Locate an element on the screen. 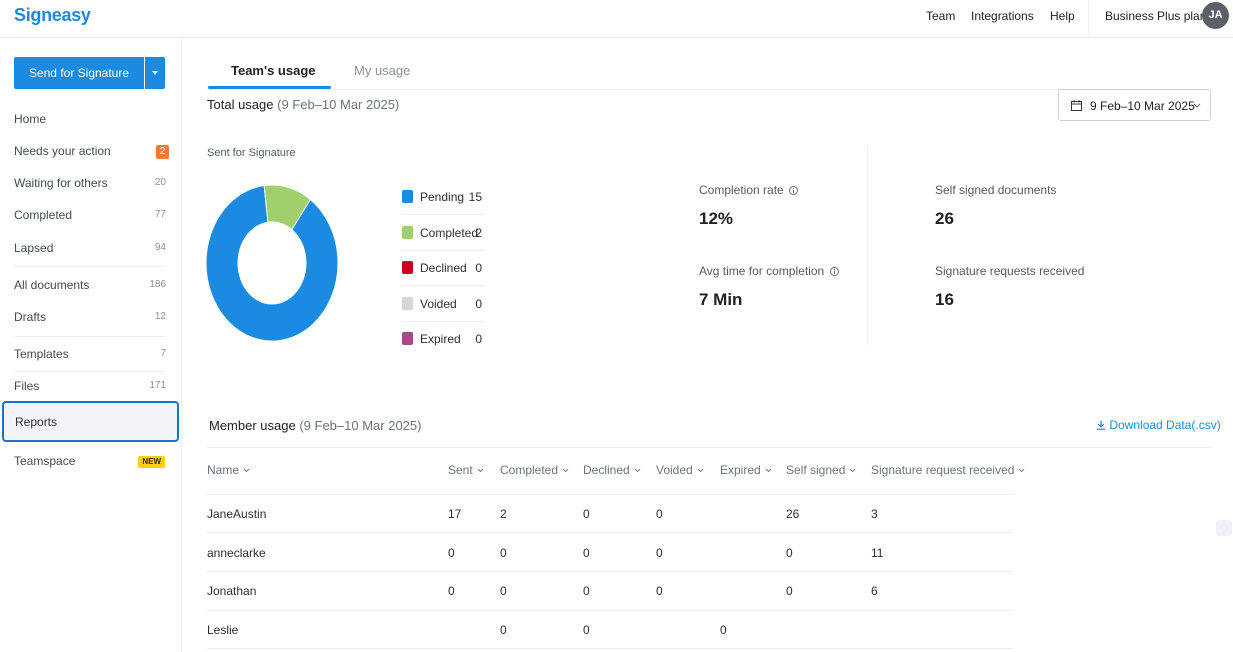  legend-item-completed: Completed 2 is located at coordinates (443, 234).